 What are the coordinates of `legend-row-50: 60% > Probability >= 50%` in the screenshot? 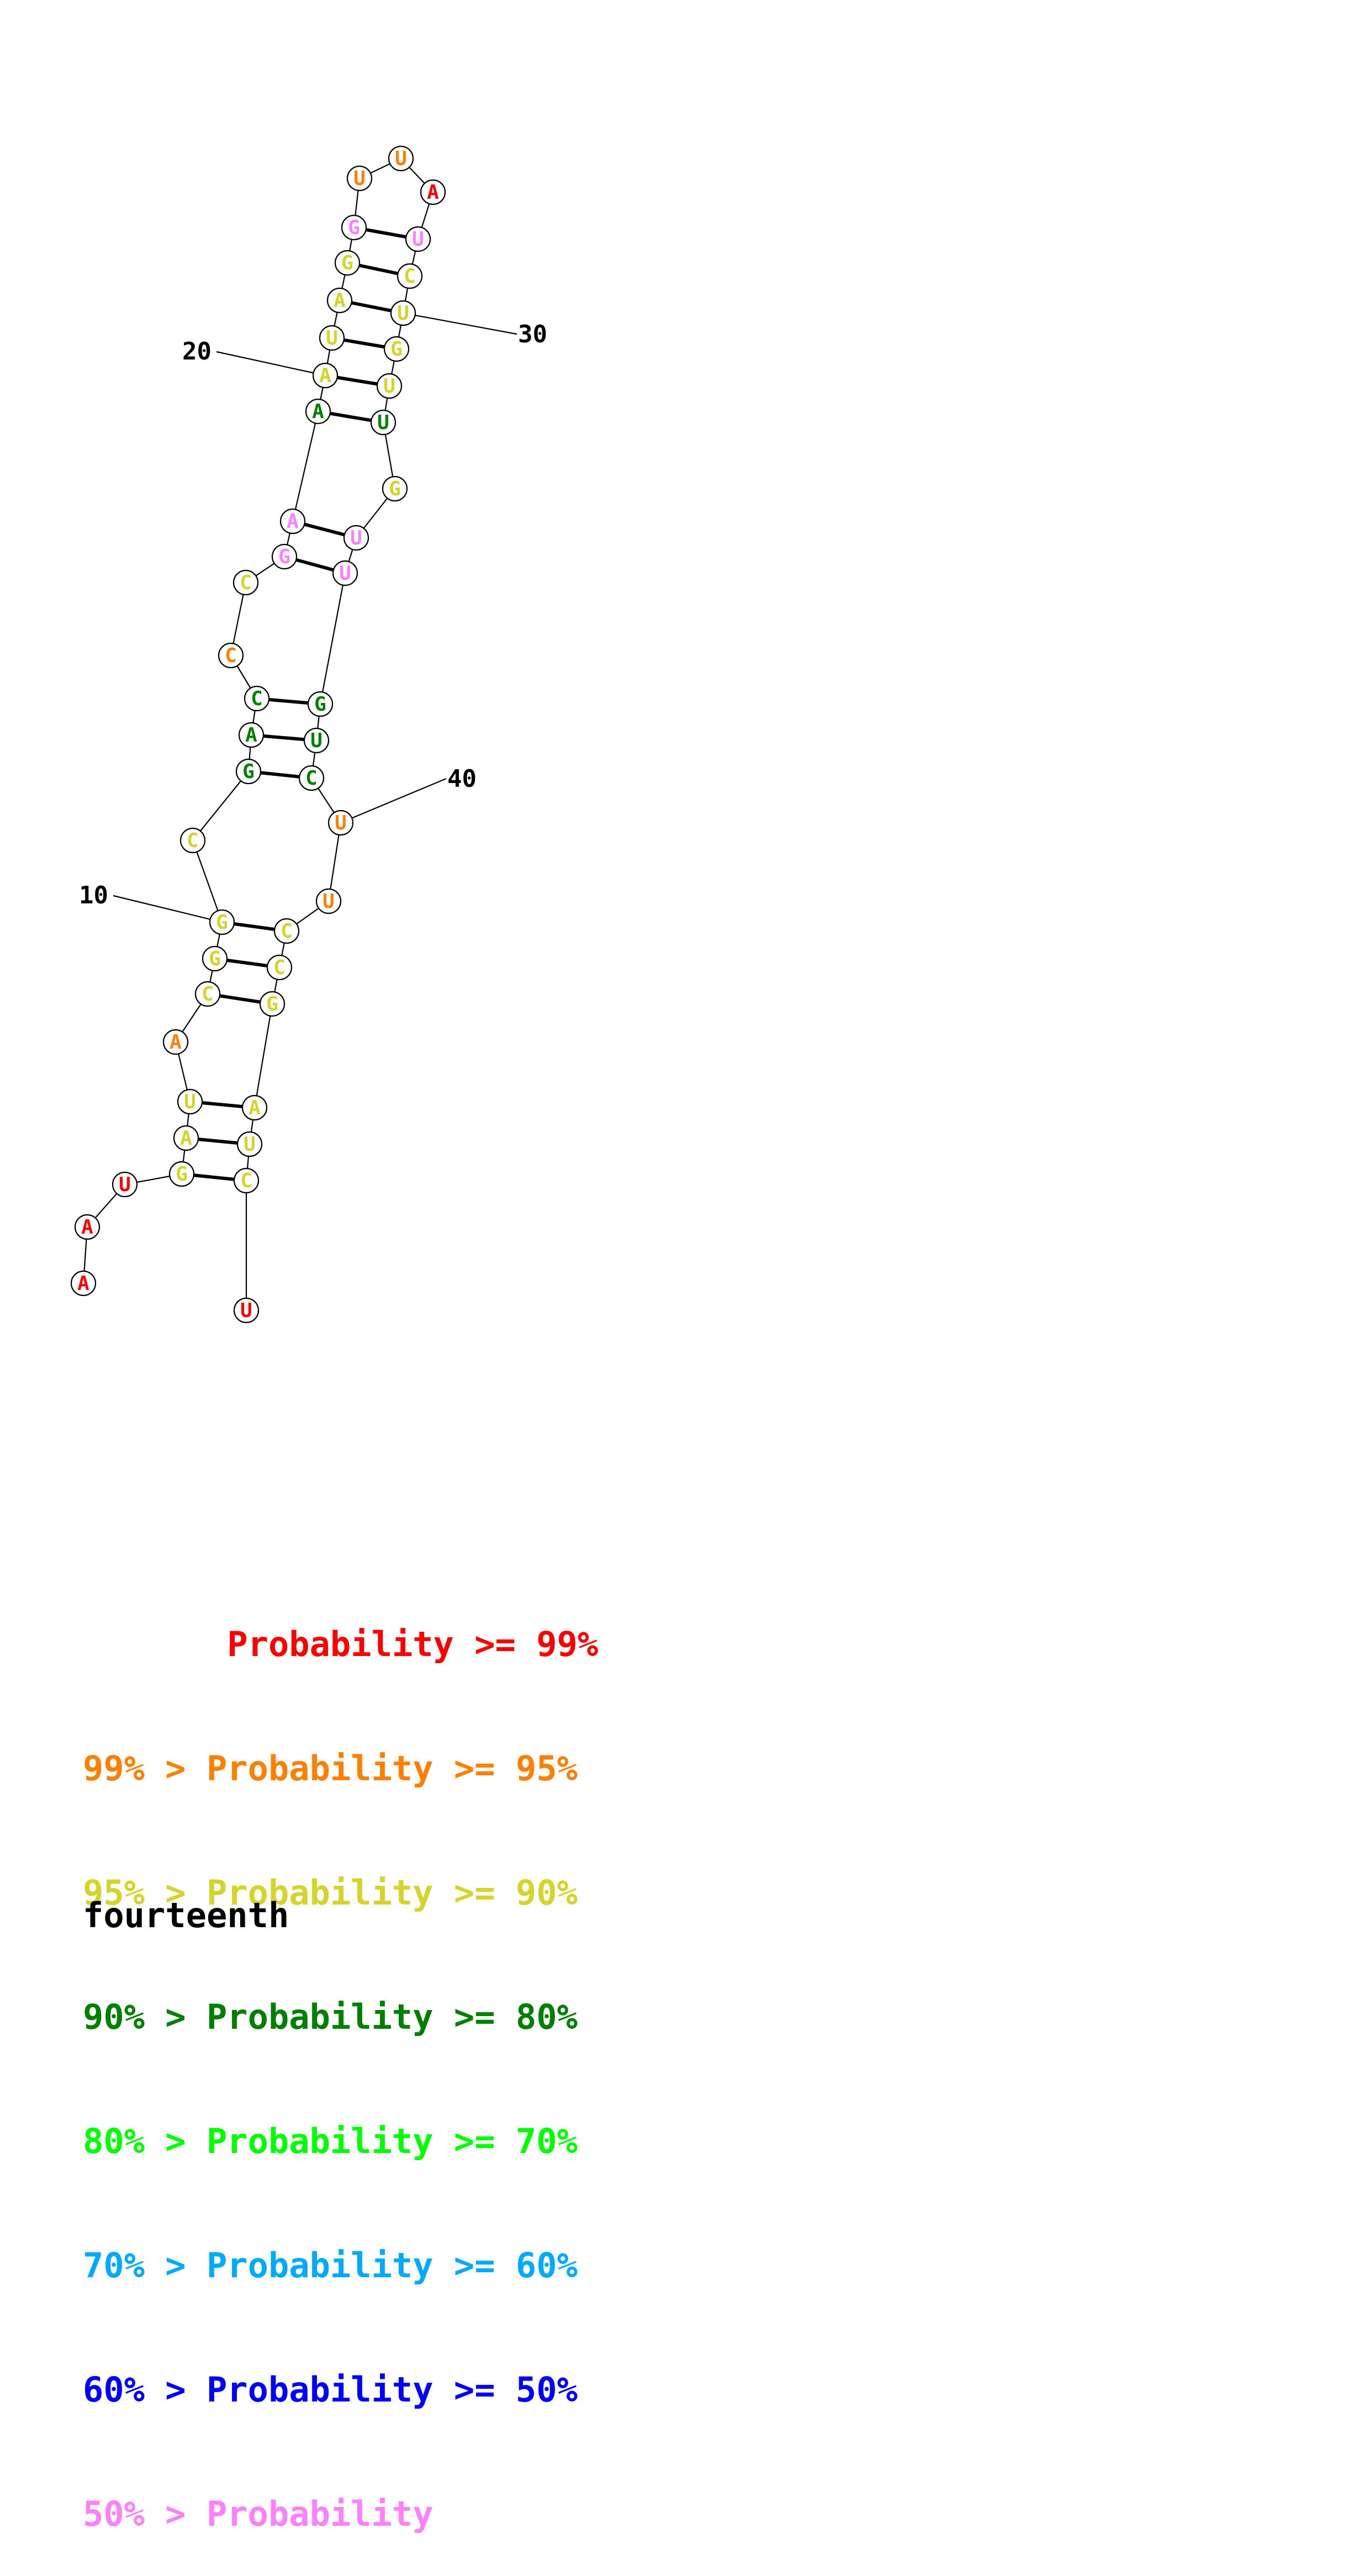 It's located at (330, 2389).